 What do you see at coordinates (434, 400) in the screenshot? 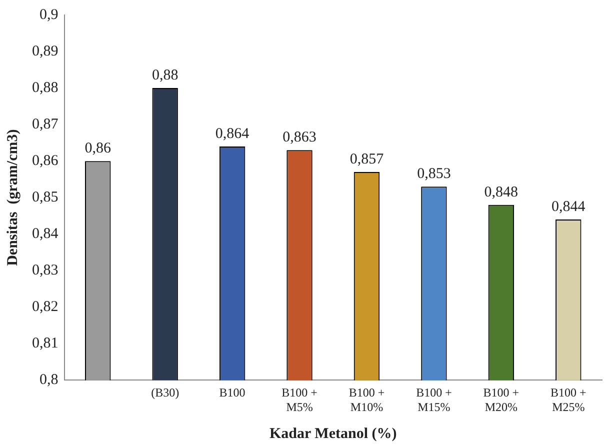
I see `x-tick-label: B100 + M15%` at bounding box center [434, 400].